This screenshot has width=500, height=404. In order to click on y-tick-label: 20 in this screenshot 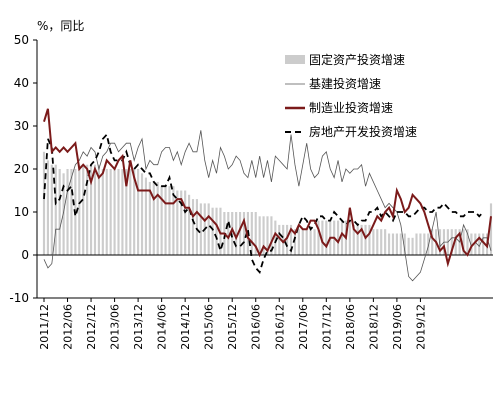, I will do `click(21, 169)`.